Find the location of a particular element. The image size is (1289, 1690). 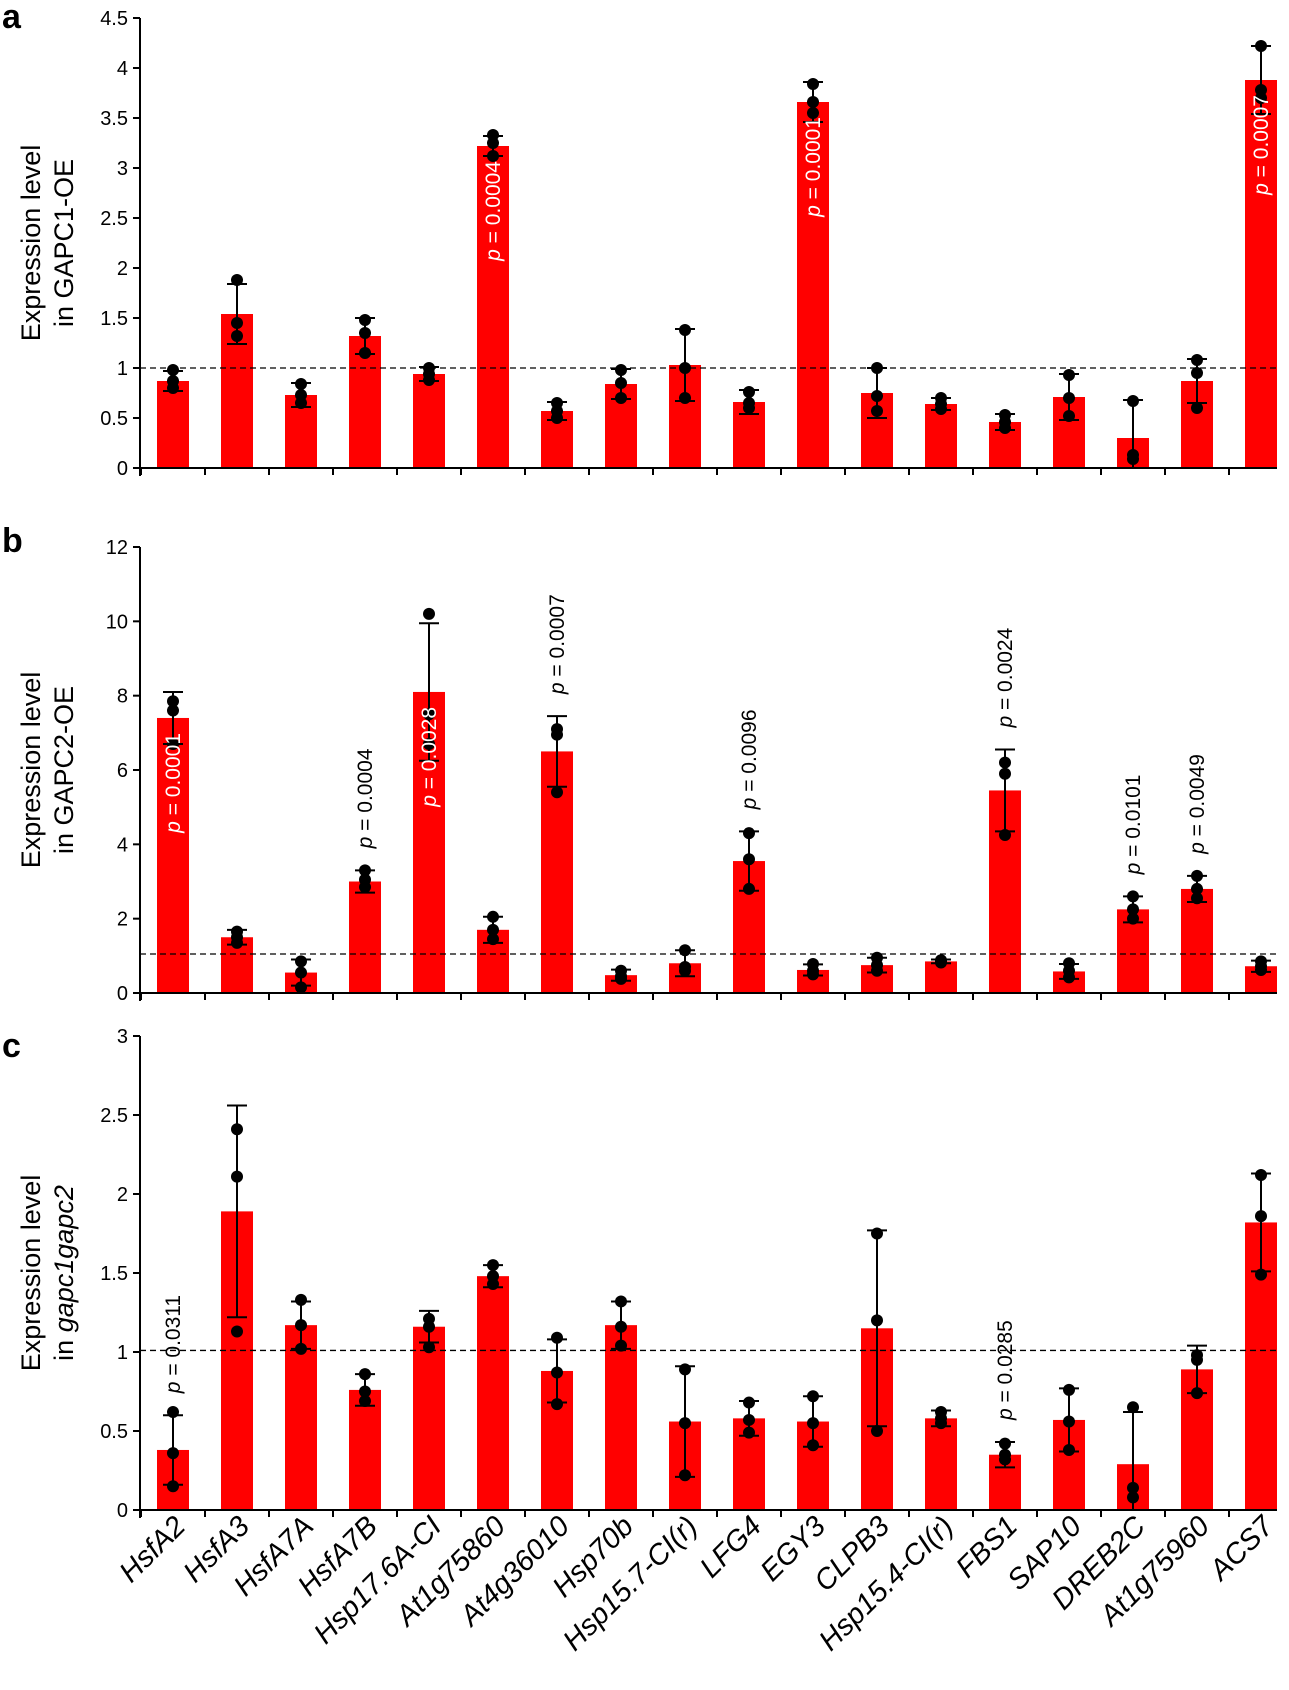

p-value-label: p = 0.0028 is located at coordinates (429, 757).